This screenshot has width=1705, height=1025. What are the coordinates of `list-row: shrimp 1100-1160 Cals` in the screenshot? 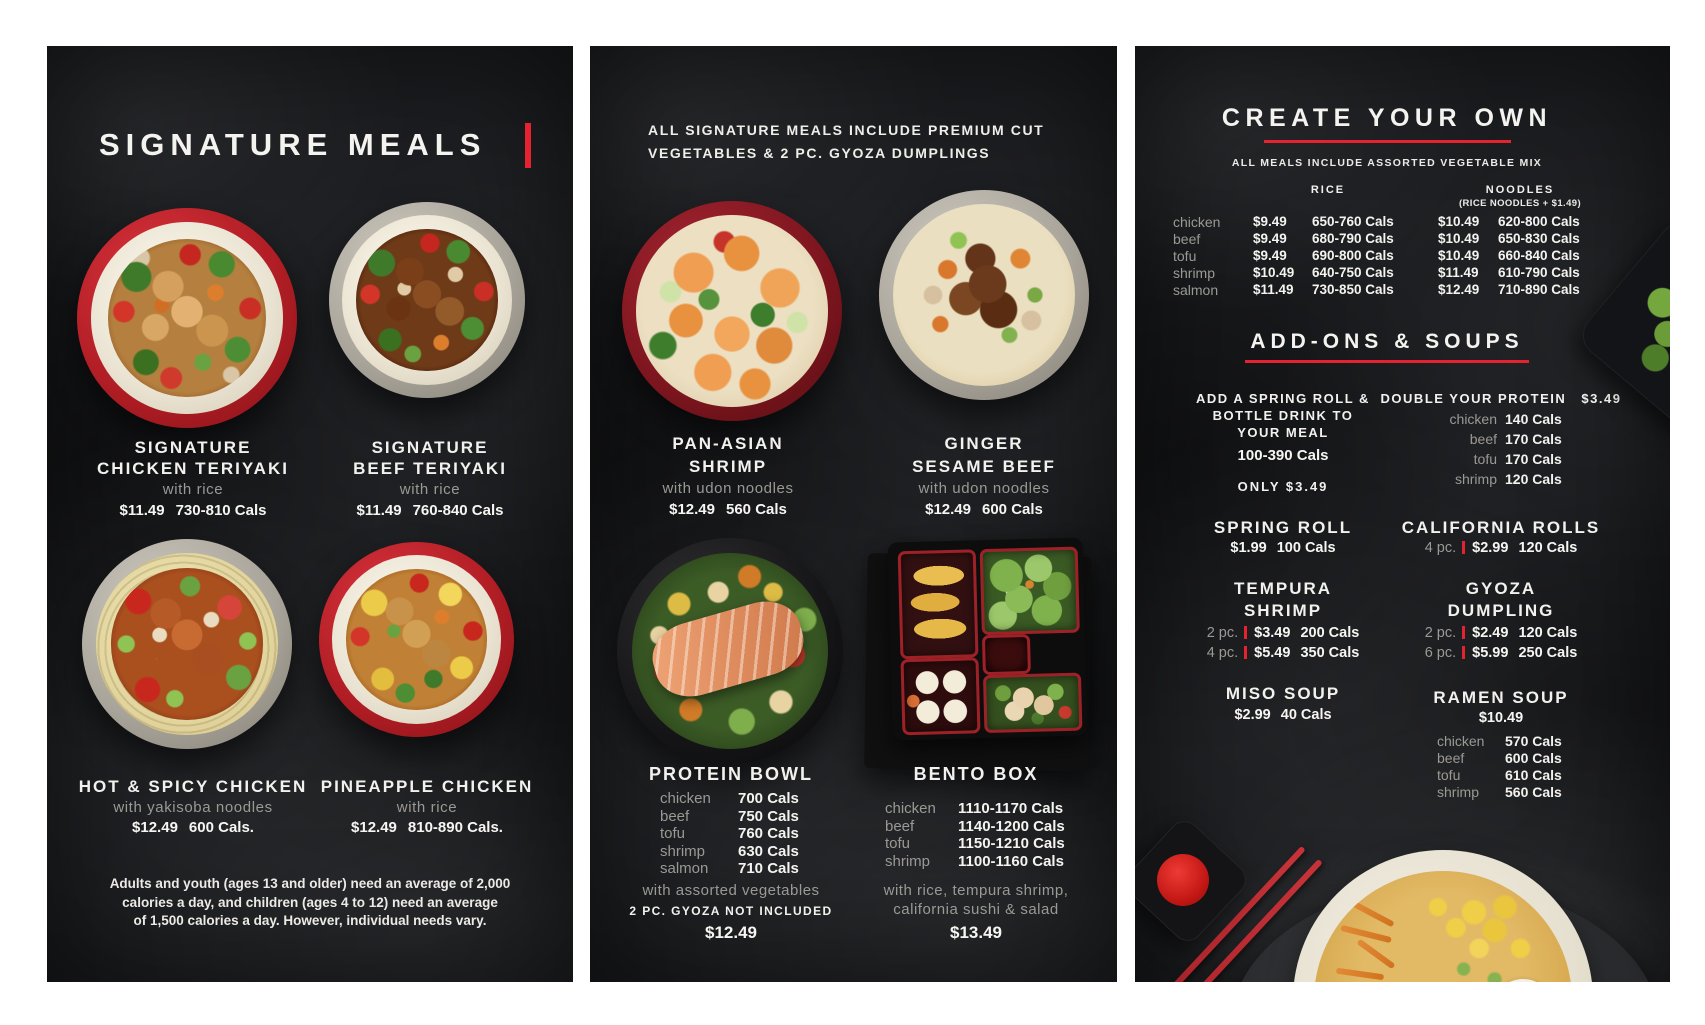 It's located at (975, 862).